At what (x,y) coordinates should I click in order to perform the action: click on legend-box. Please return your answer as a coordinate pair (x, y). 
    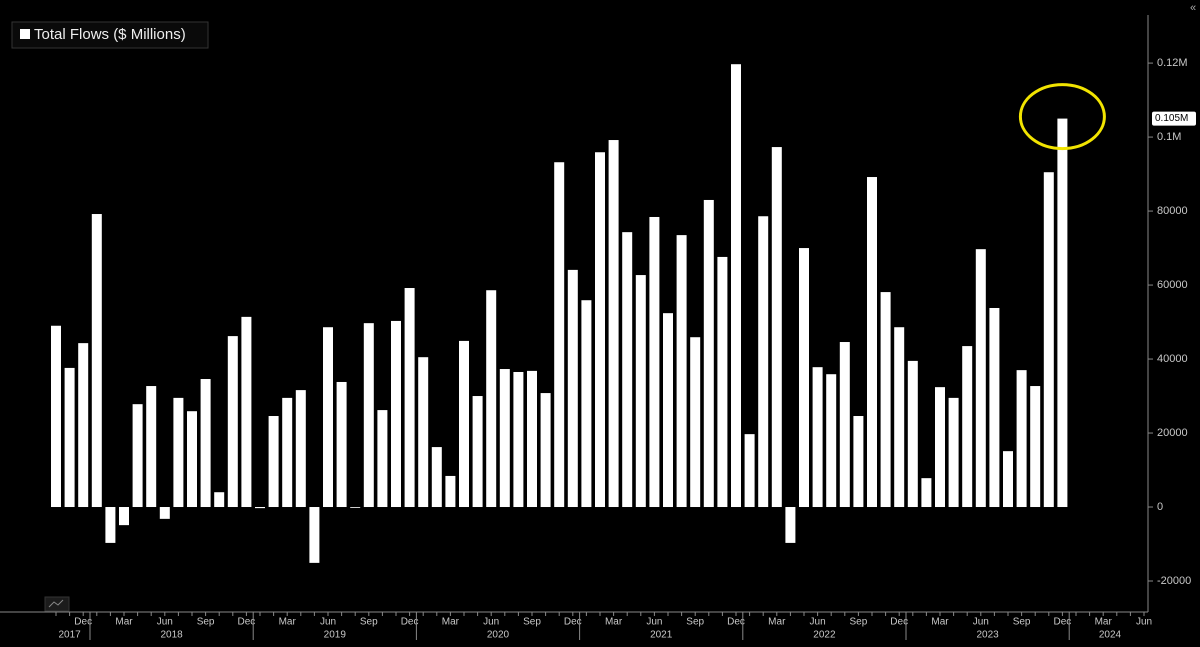
    Looking at the image, I should click on (110, 35).